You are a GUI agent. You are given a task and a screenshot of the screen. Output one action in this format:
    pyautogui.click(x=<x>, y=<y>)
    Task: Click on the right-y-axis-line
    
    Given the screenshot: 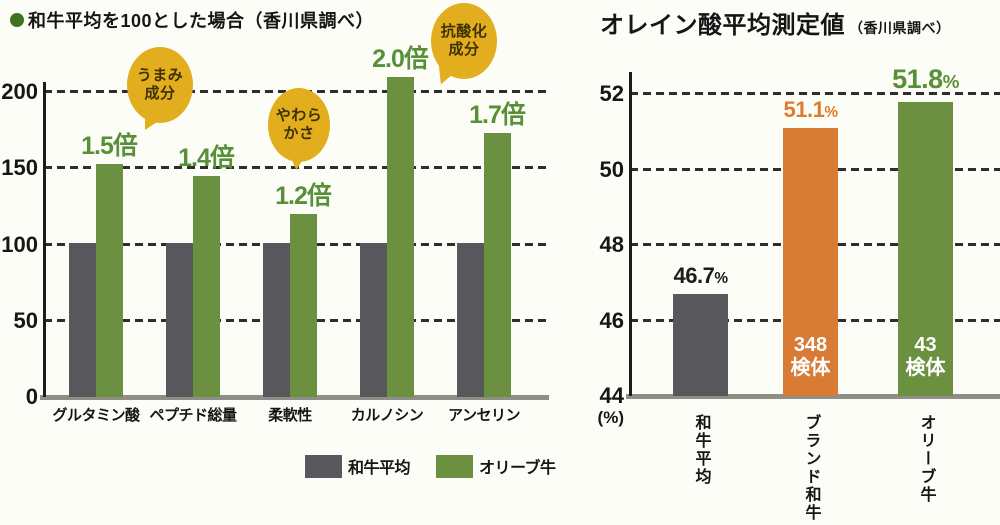 What is the action you would take?
    pyautogui.click(x=630, y=234)
    